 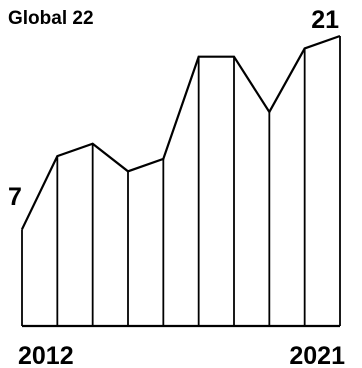 What do you see at coordinates (15, 197) in the screenshot?
I see `first-value-label: 7` at bounding box center [15, 197].